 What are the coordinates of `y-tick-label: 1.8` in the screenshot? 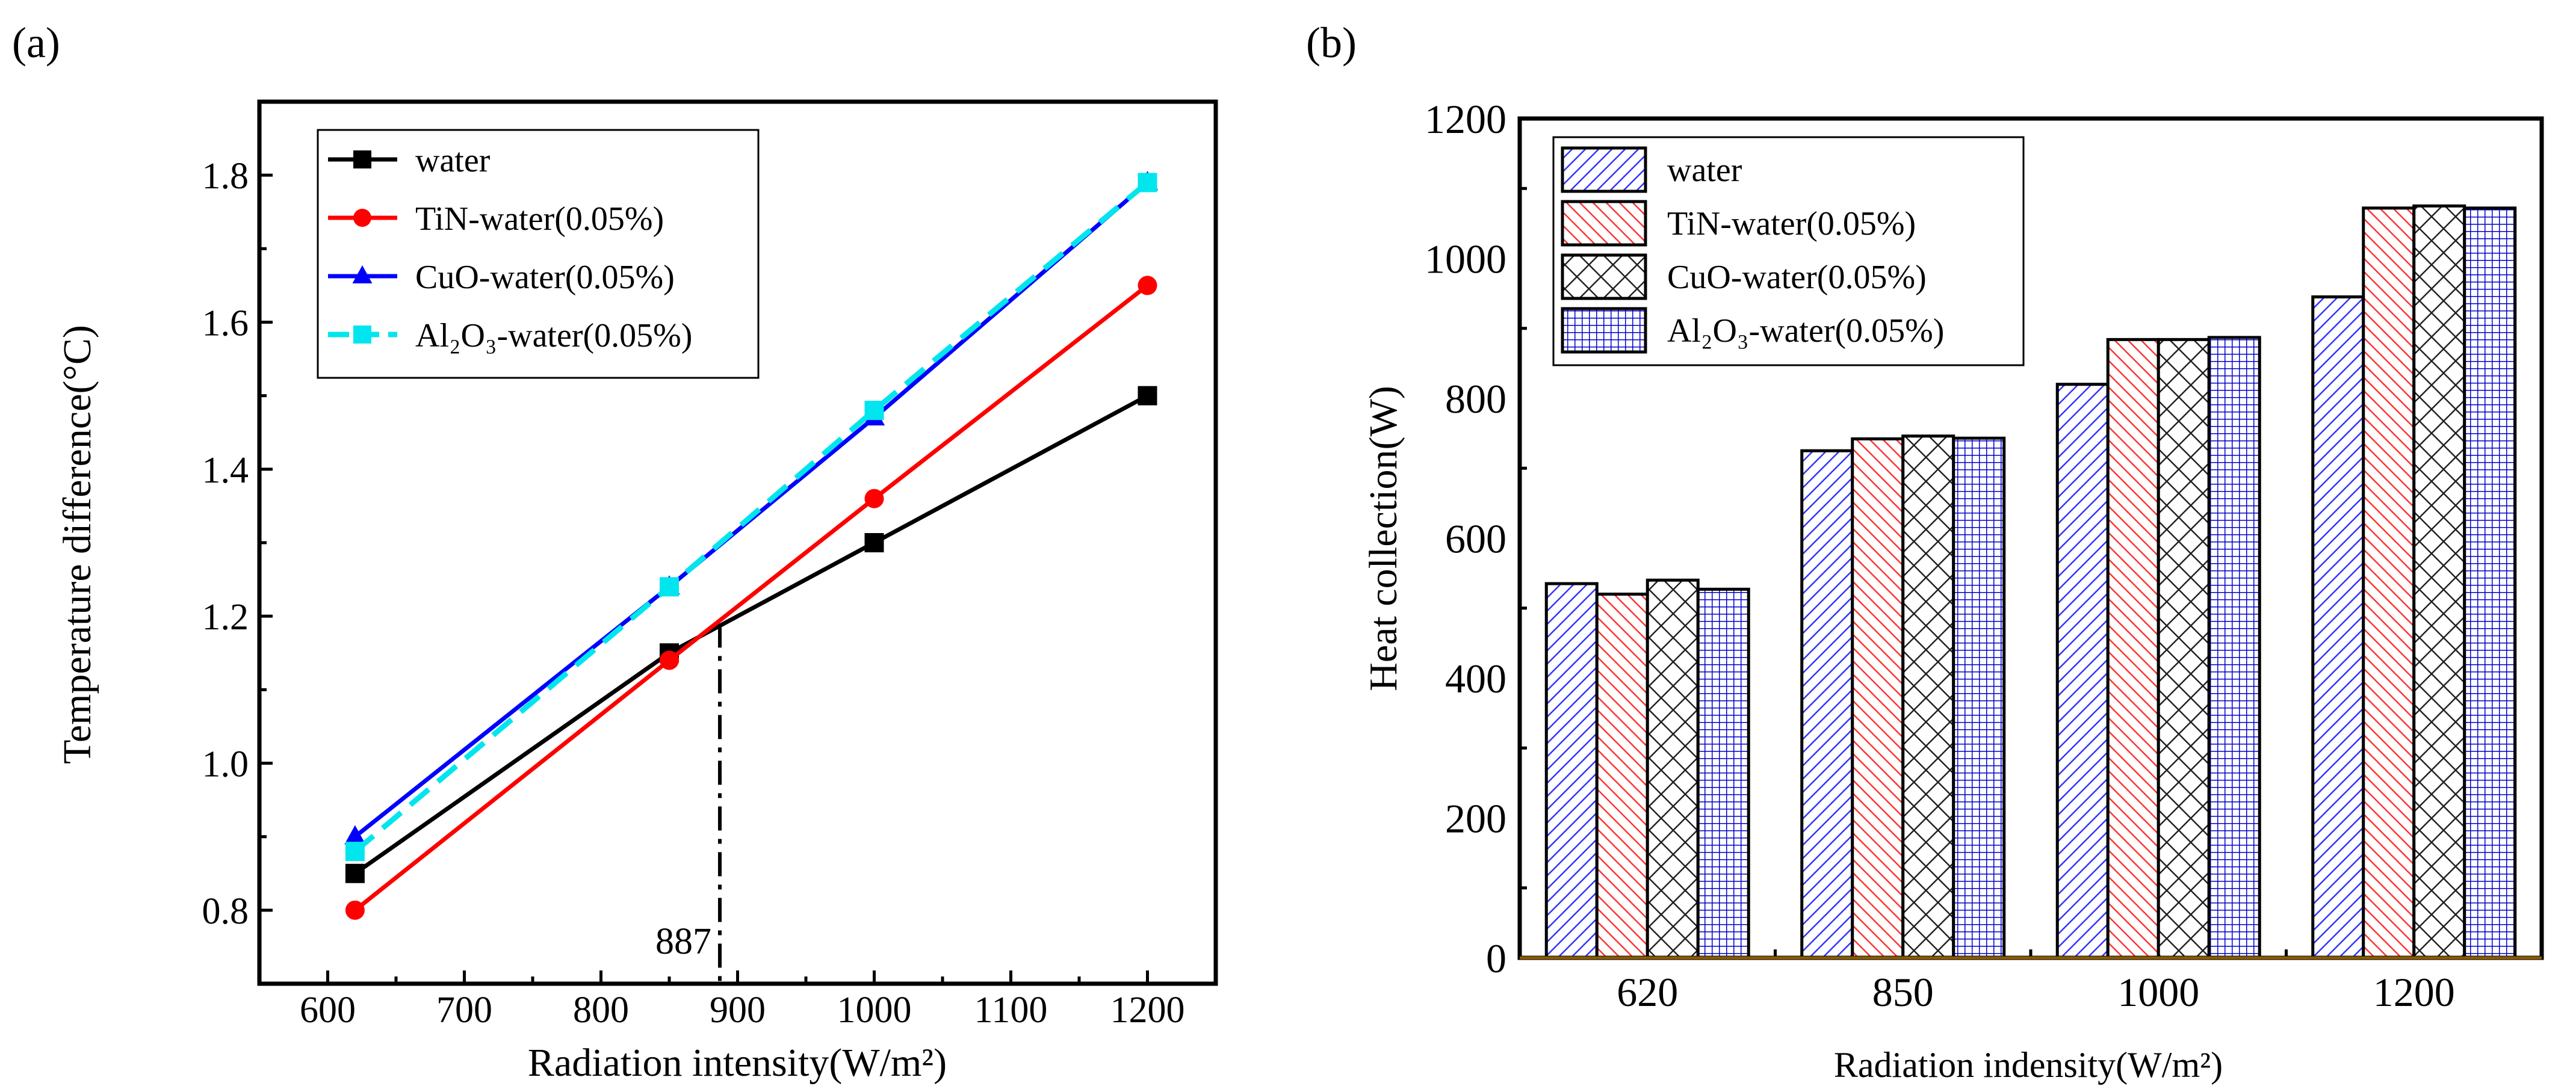 It's located at (226, 176).